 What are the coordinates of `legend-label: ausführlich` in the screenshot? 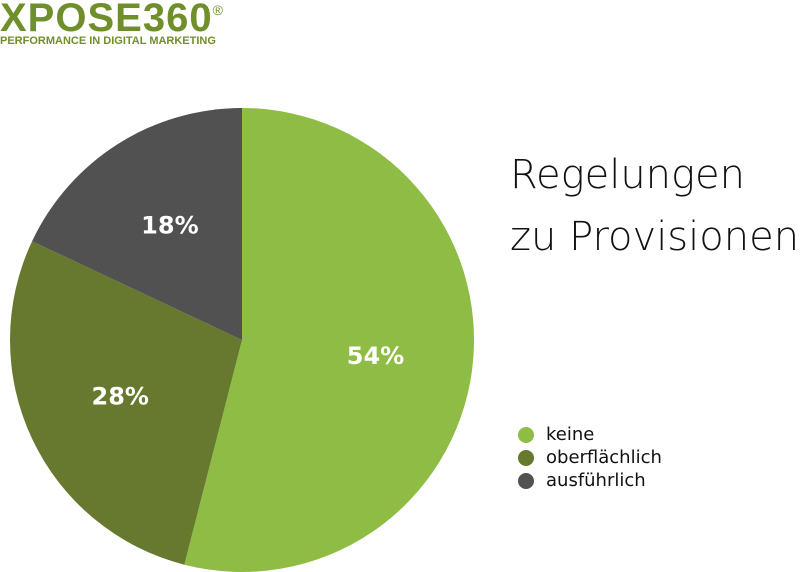 It's located at (596, 480).